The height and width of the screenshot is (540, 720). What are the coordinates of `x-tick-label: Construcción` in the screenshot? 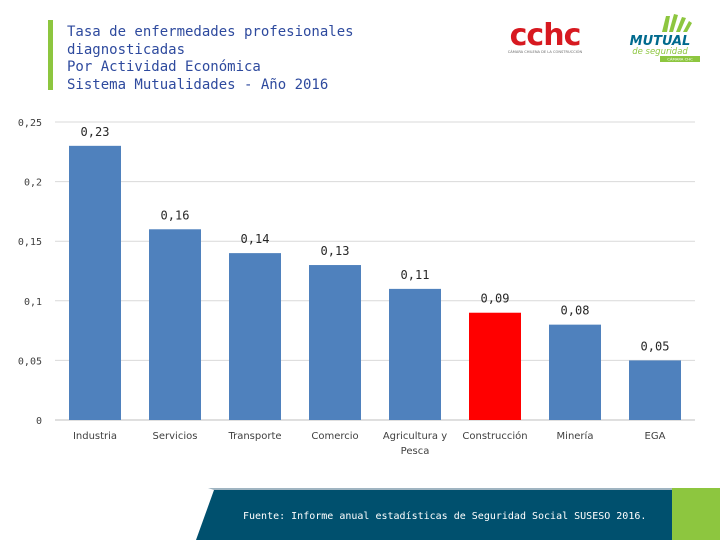 It's located at (494, 436).